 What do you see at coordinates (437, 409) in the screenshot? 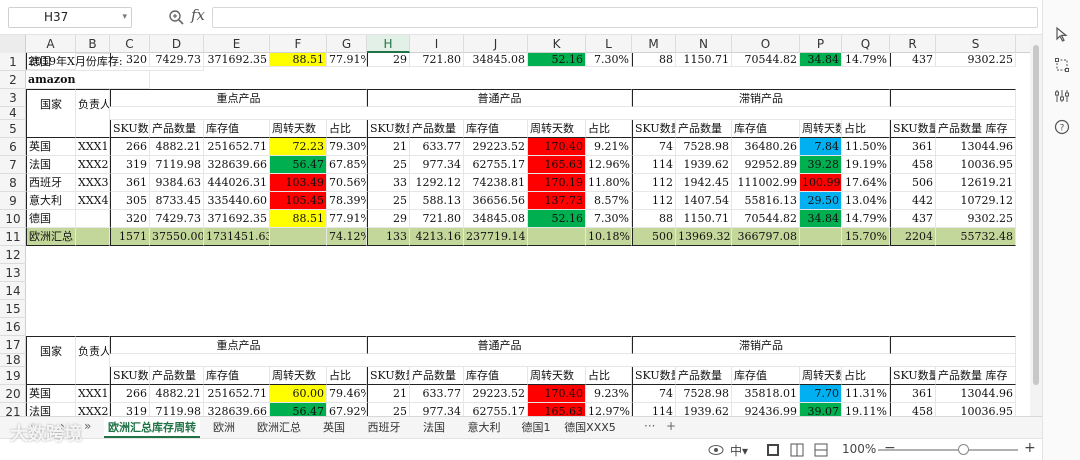
I see `value-cell: 977.34` at bounding box center [437, 409].